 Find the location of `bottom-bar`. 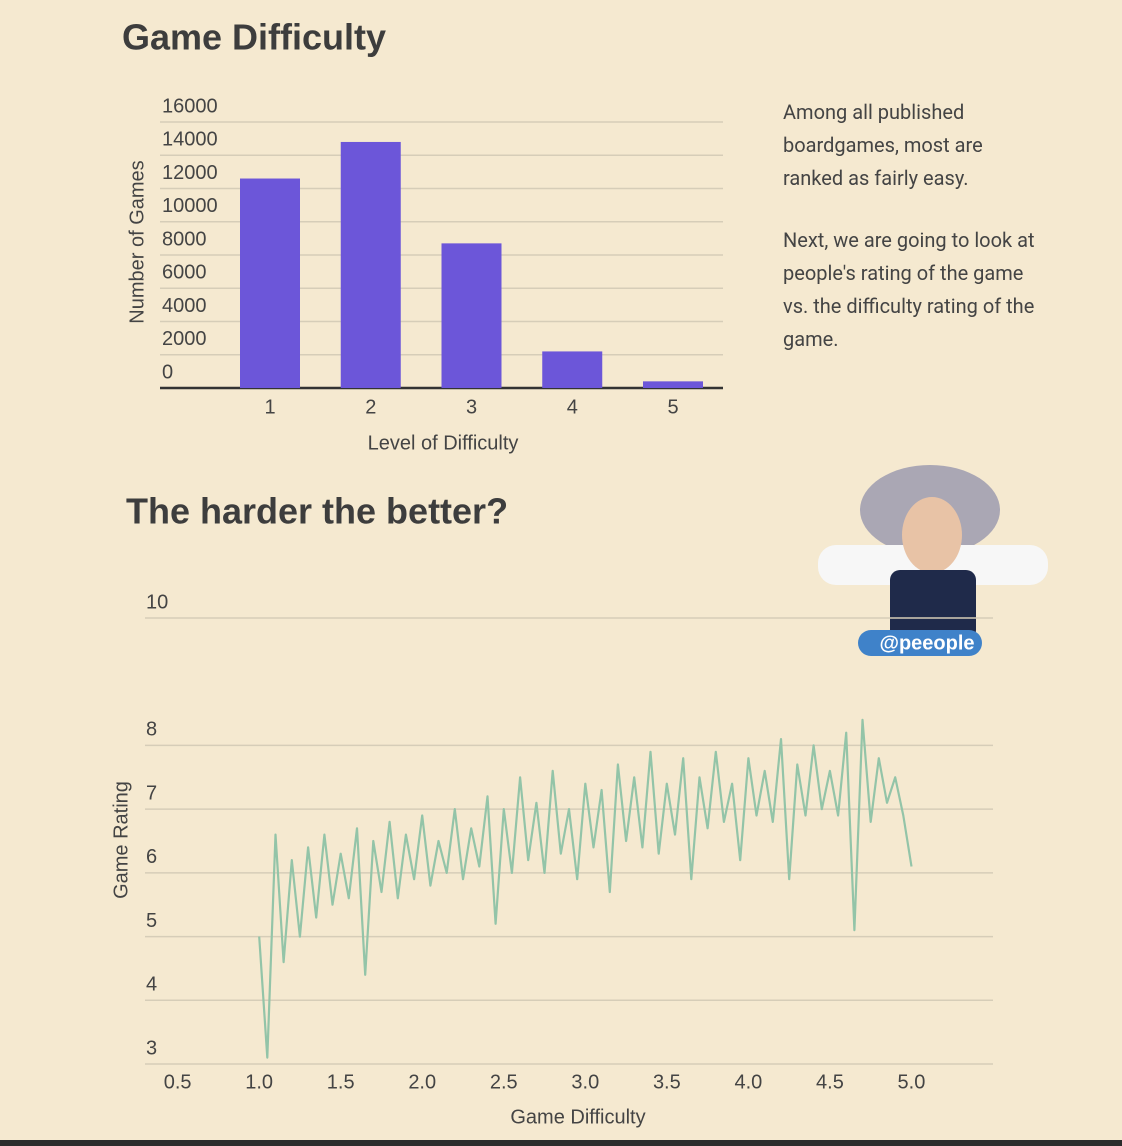

bottom-bar is located at coordinates (561, 1143).